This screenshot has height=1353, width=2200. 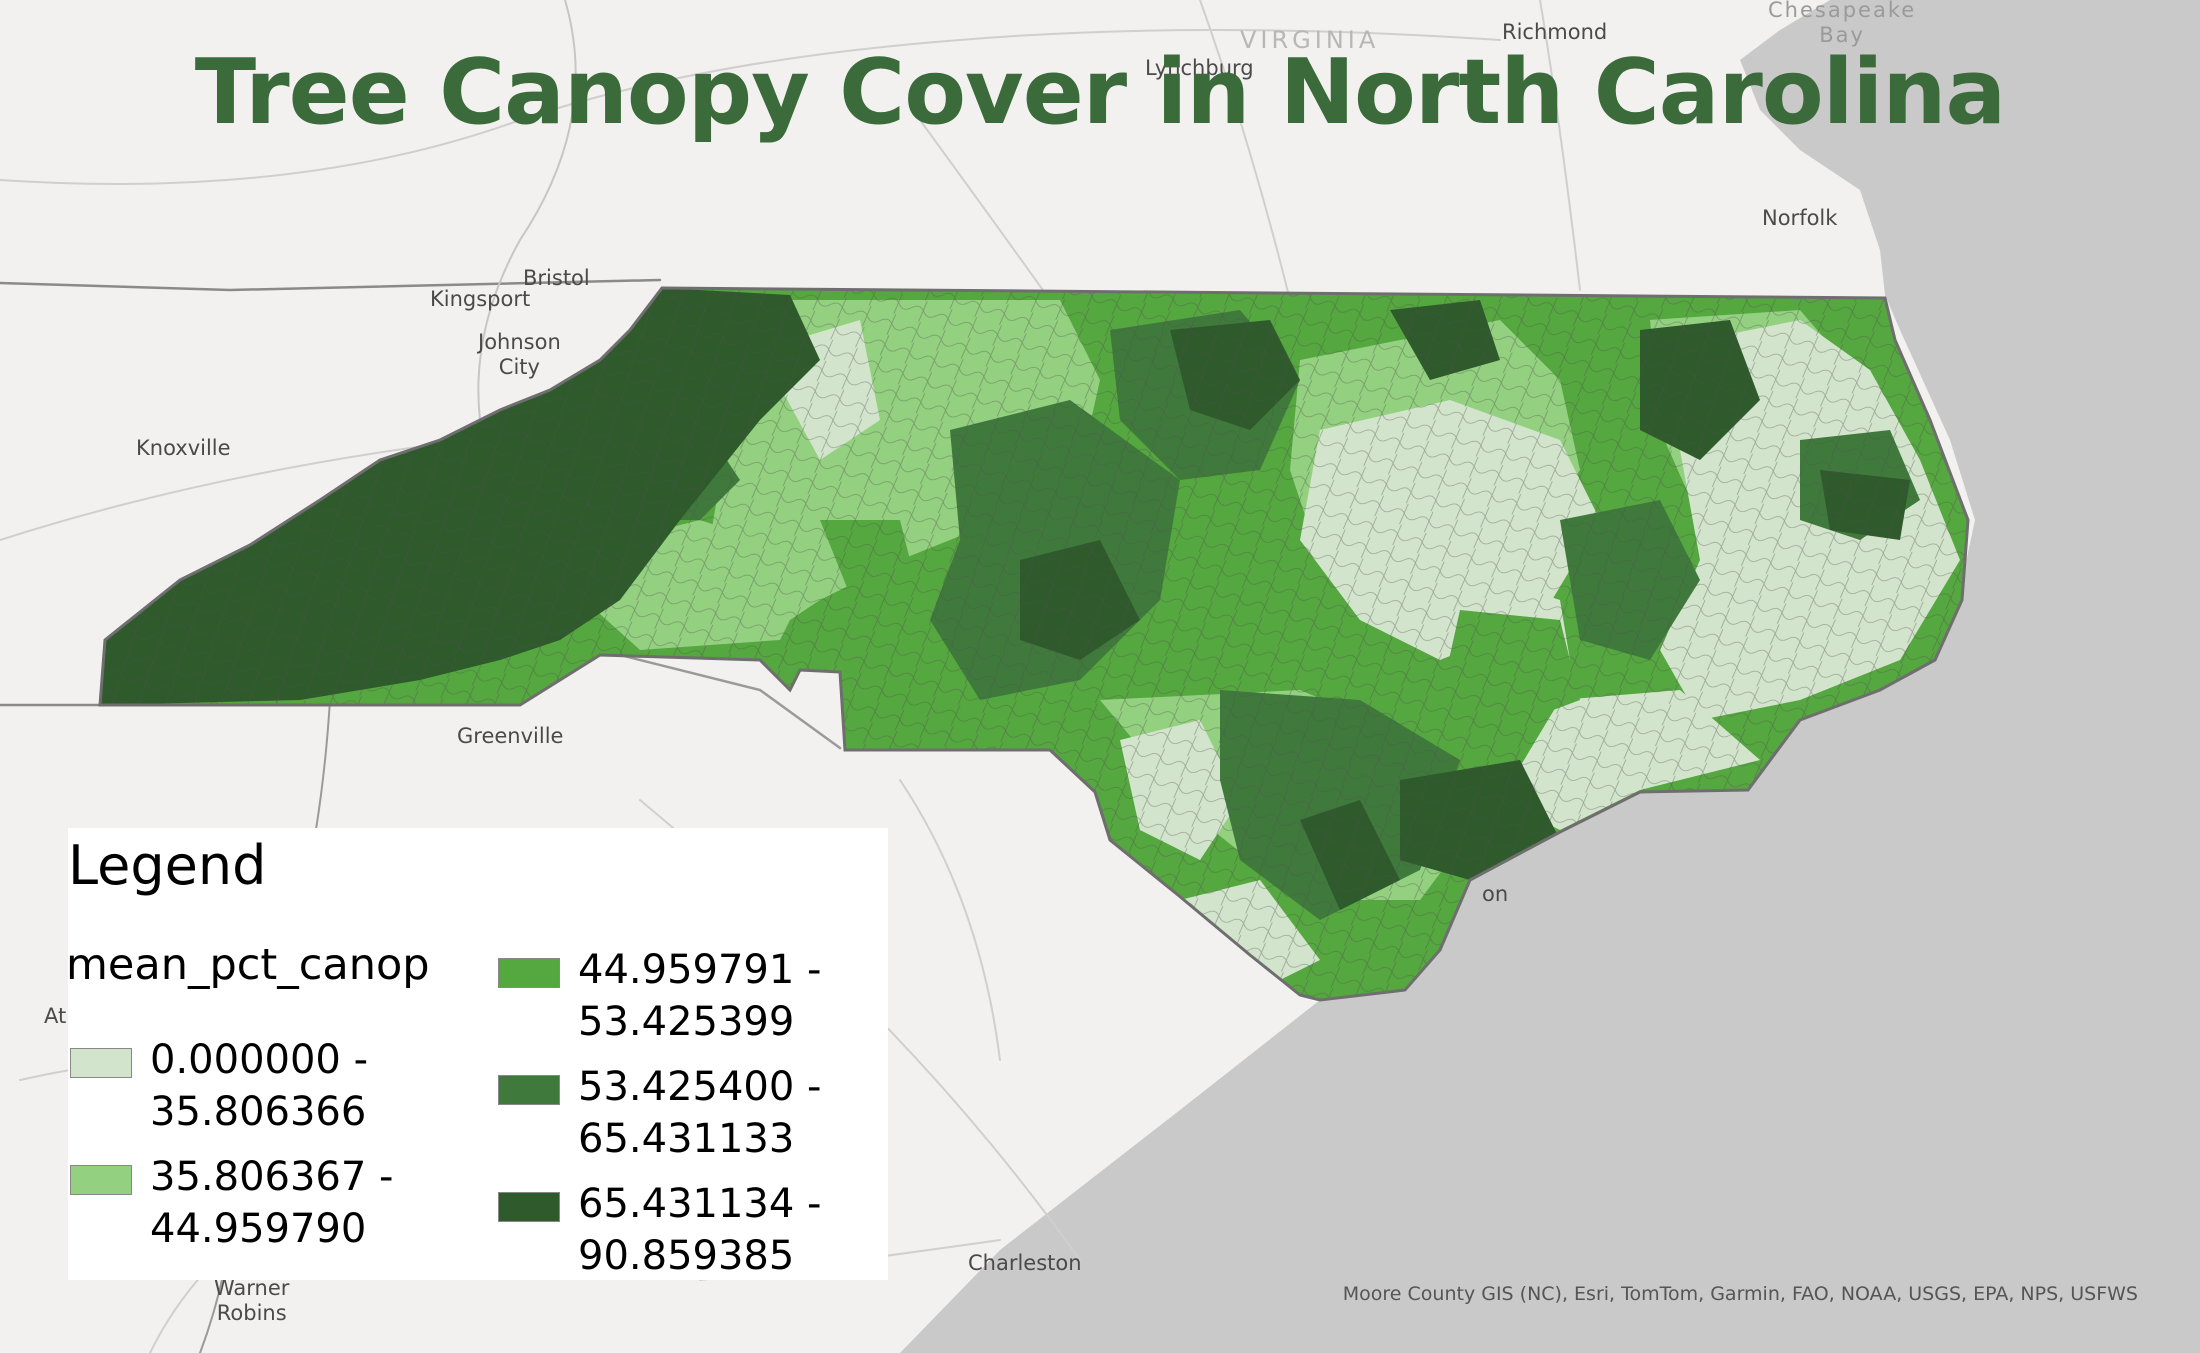 What do you see at coordinates (1100, 92) in the screenshot?
I see `map-title: Tree Canopy Cover in North Carolina` at bounding box center [1100, 92].